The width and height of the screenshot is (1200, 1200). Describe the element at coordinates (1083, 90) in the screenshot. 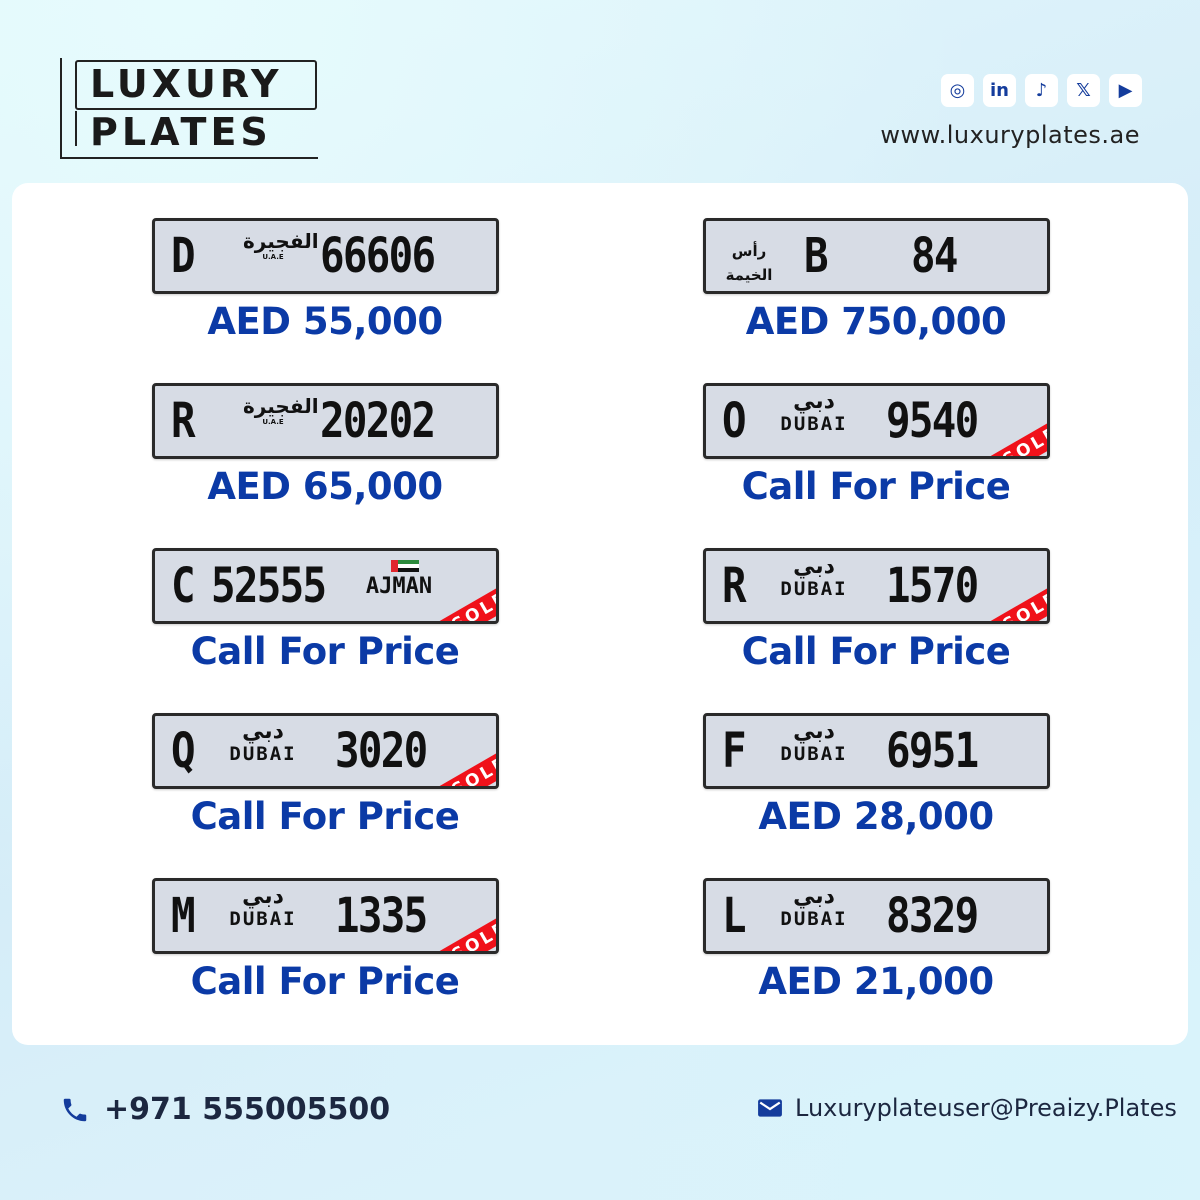

I see `x-icon: 𝕏` at that location.